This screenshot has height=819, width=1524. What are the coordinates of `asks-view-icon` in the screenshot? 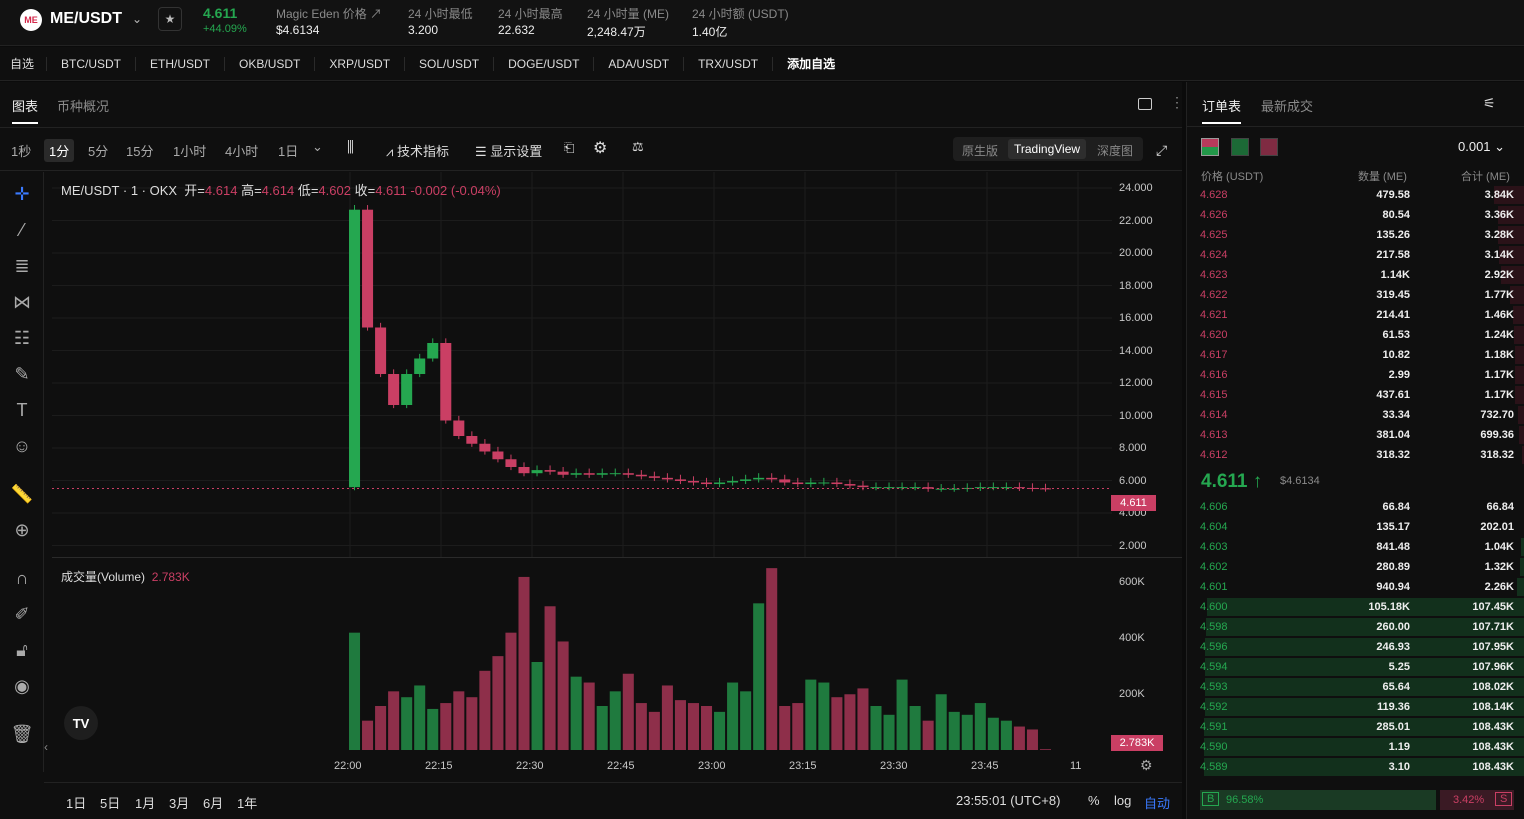 It's located at (1269, 147).